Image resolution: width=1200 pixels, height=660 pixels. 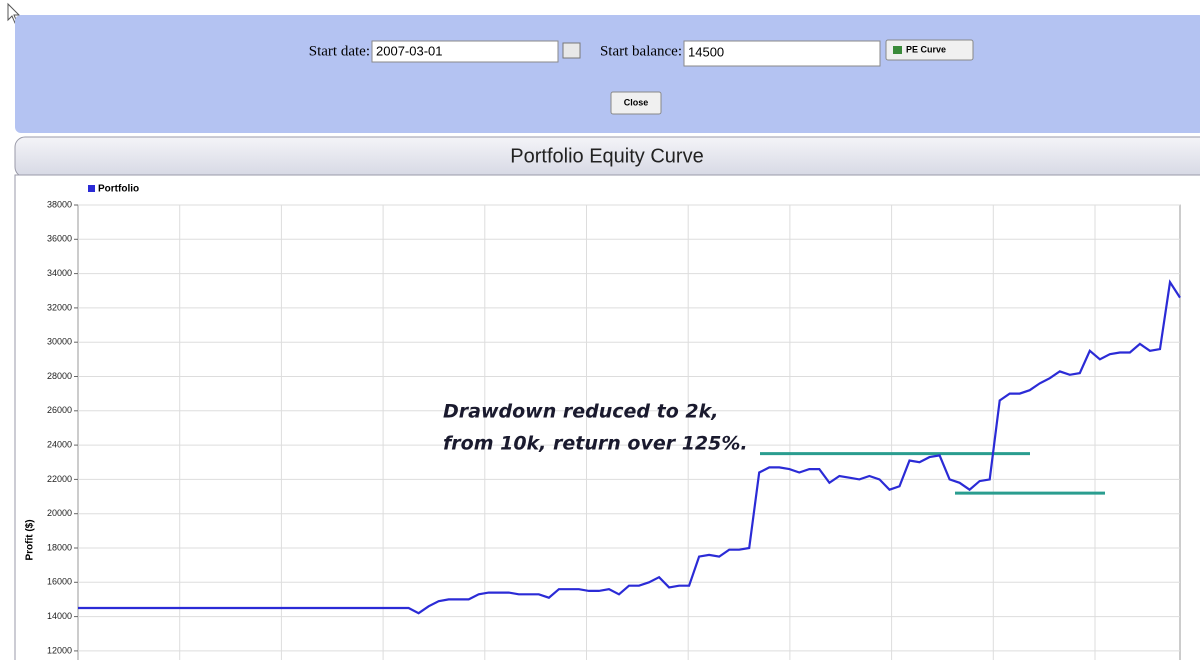 What do you see at coordinates (59, 582) in the screenshot?
I see `y-tick-label: 16000` at bounding box center [59, 582].